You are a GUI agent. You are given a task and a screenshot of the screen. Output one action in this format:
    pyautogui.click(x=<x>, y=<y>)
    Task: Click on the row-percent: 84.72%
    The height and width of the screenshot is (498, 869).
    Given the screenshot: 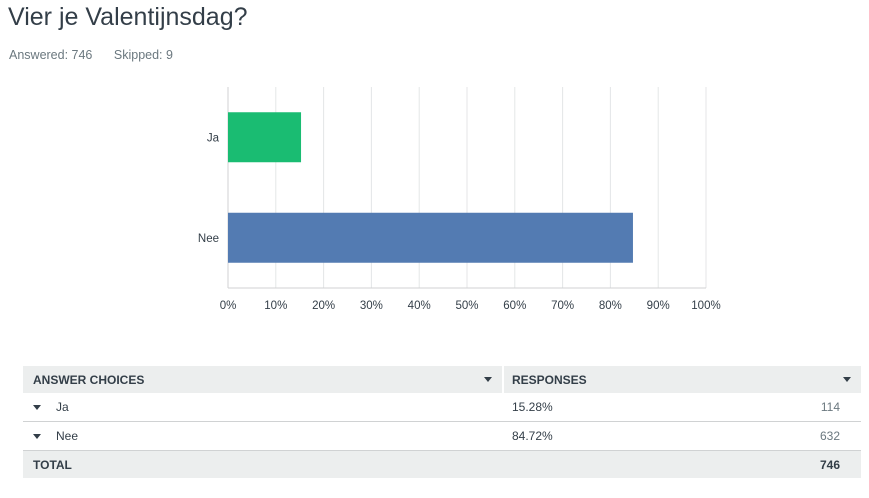 What is the action you would take?
    pyautogui.click(x=532, y=436)
    